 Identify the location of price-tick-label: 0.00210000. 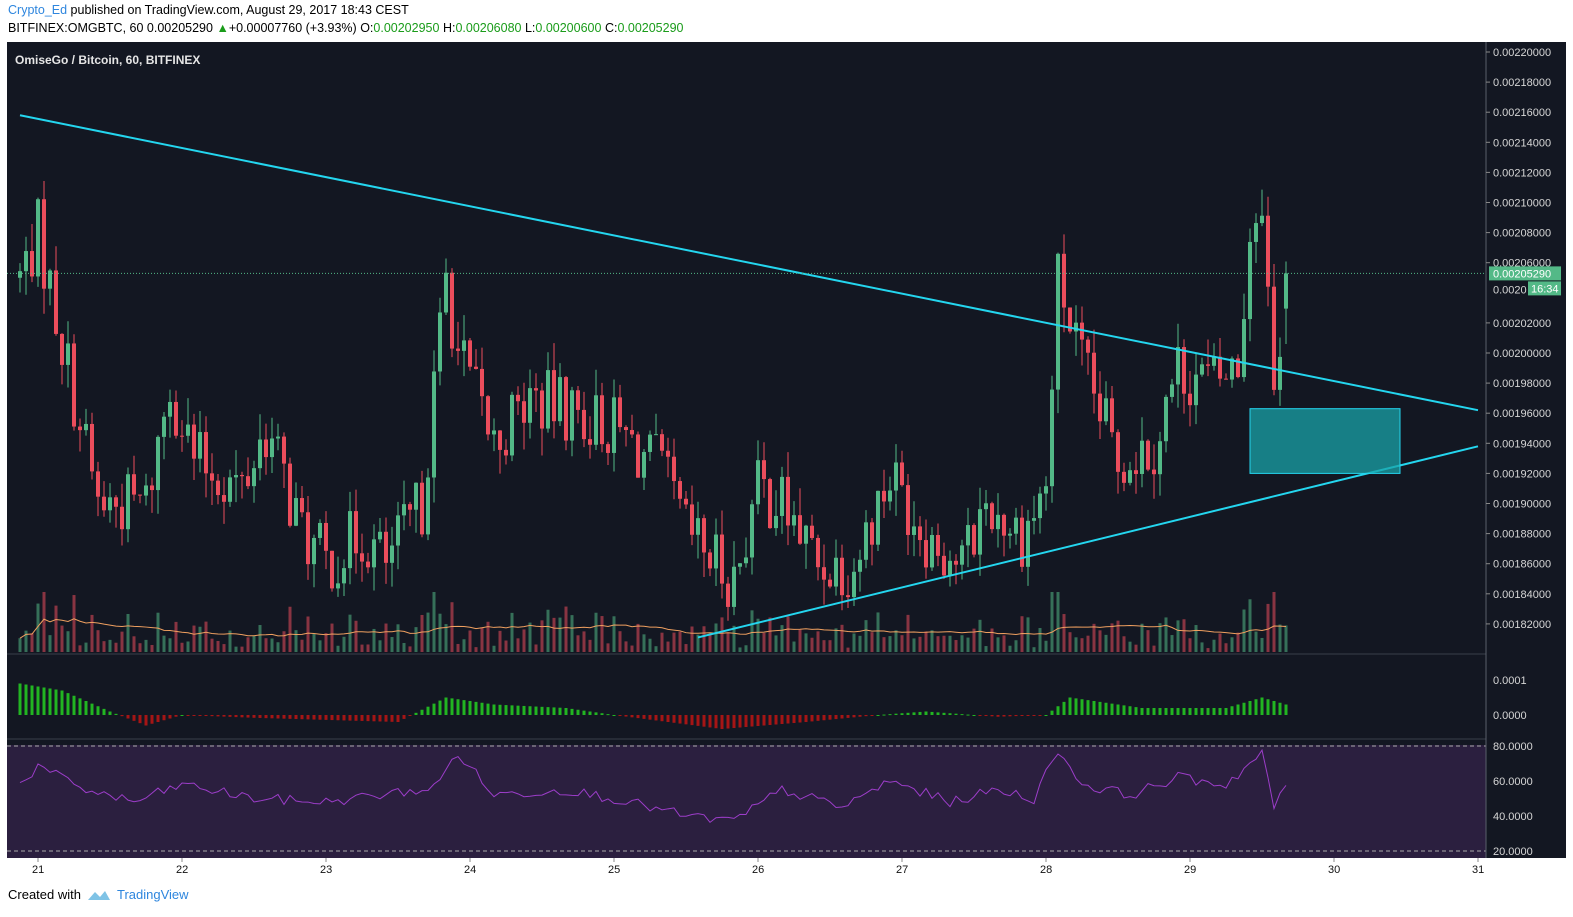
(1522, 204).